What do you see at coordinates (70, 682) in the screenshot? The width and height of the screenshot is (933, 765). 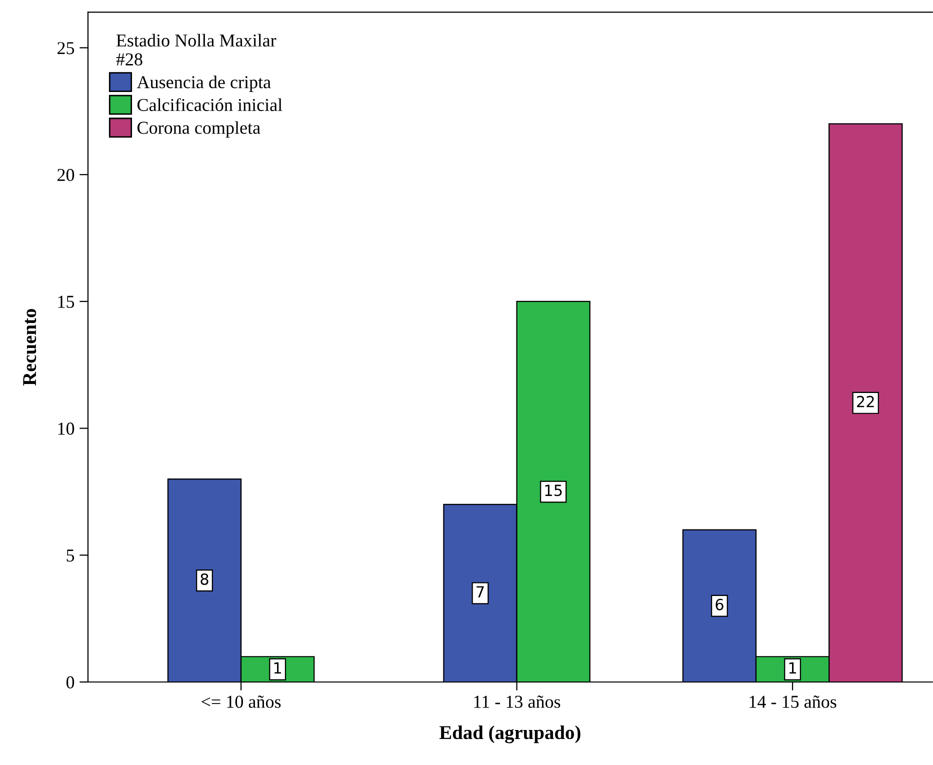 I see `y-tick-label: 0` at bounding box center [70, 682].